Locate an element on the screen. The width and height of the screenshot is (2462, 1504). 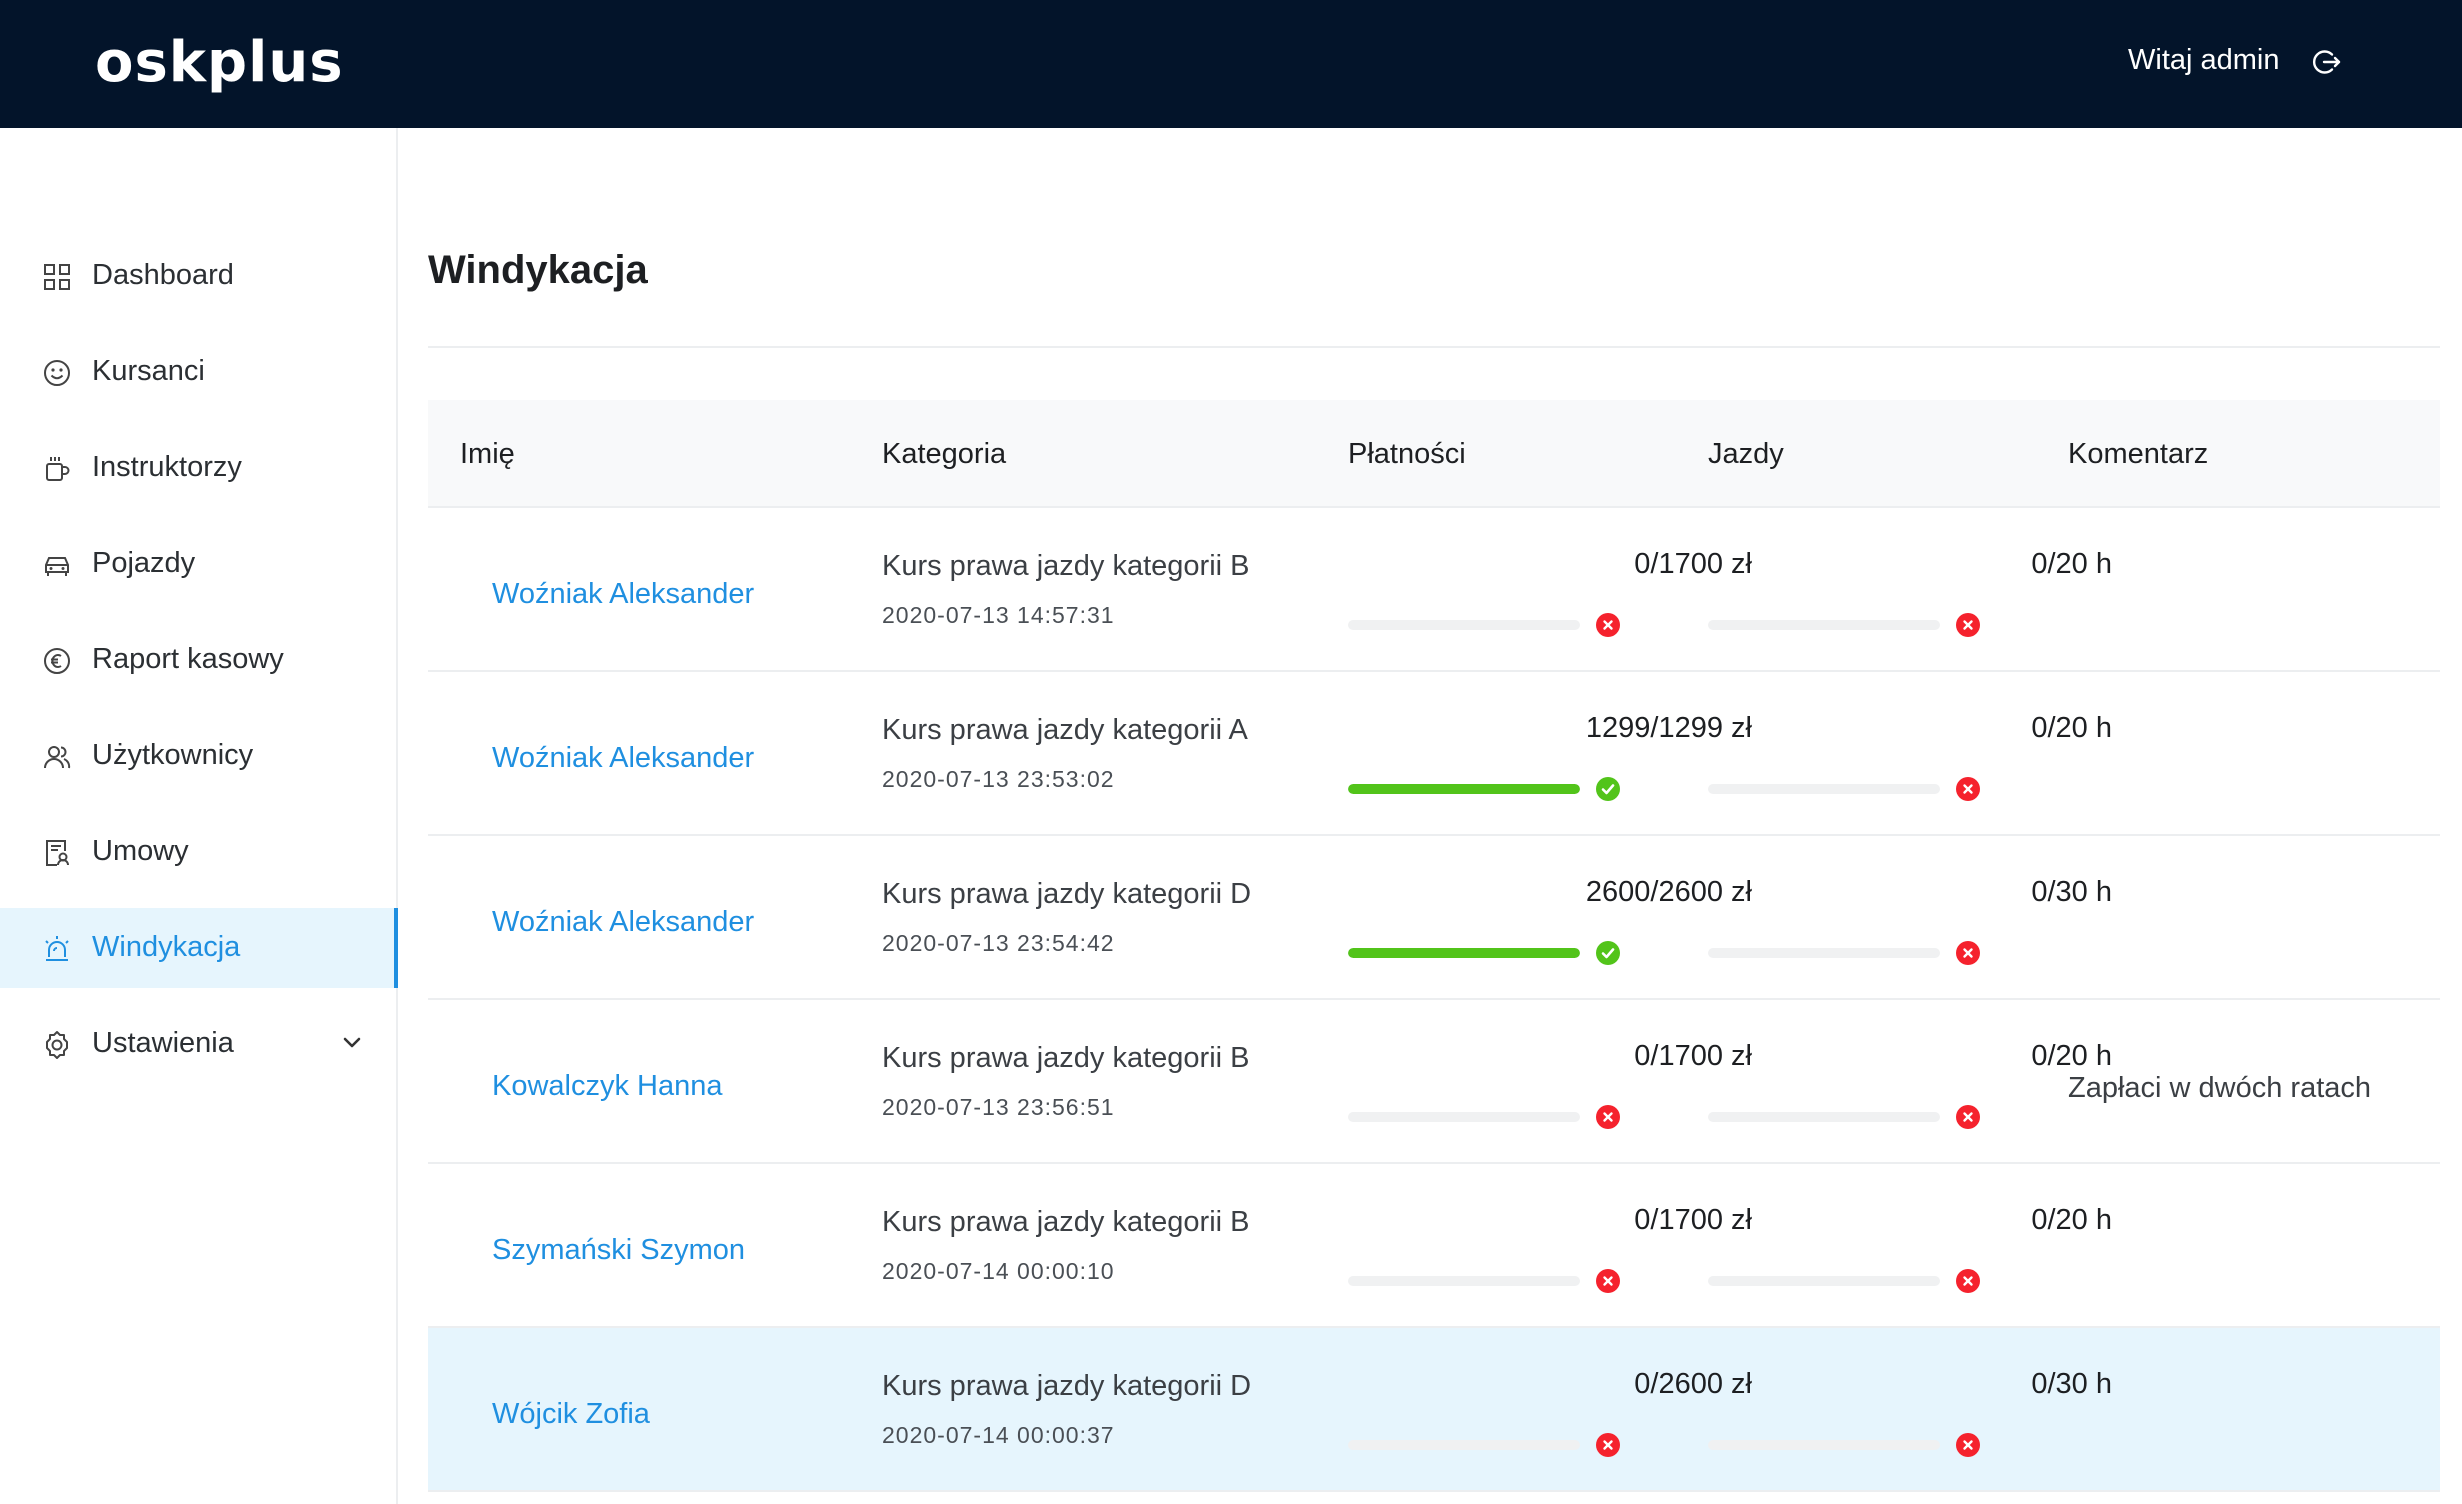
comment-text: Zapłaci w dwóch ratach is located at coordinates (2220, 1088).